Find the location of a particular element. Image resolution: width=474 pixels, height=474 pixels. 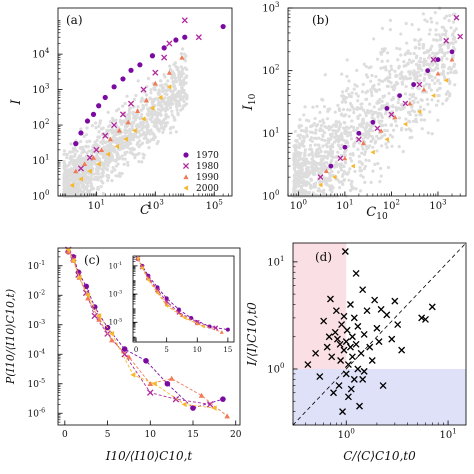

x-tick-label: 0 is located at coordinates (65, 435).